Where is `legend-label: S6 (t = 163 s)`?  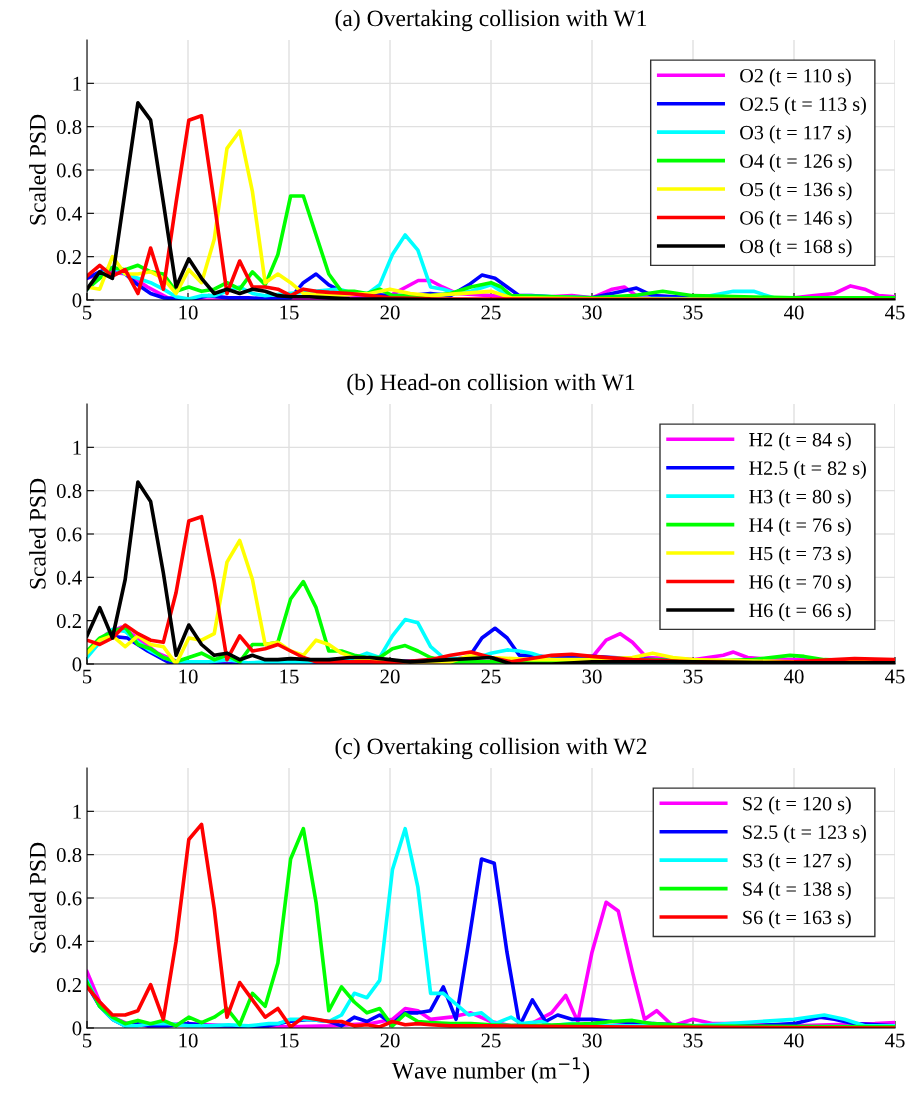
legend-label: S6 (t = 163 s) is located at coordinates (797, 919).